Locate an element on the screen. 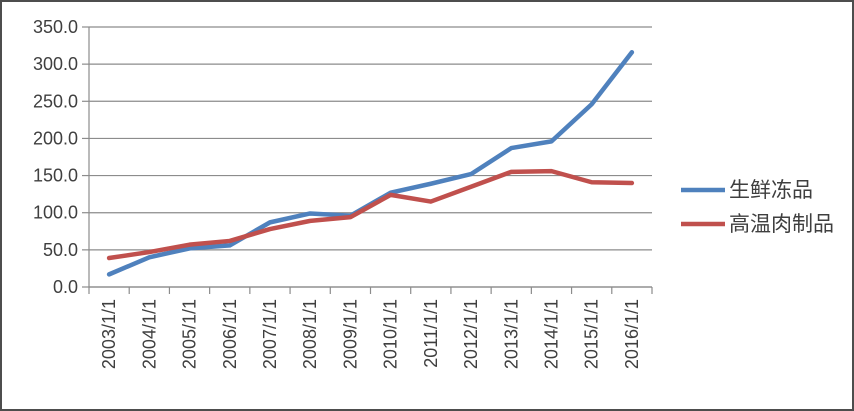 This screenshot has width=854, height=411. y-tick-label: 250.0 is located at coordinates (55, 101).